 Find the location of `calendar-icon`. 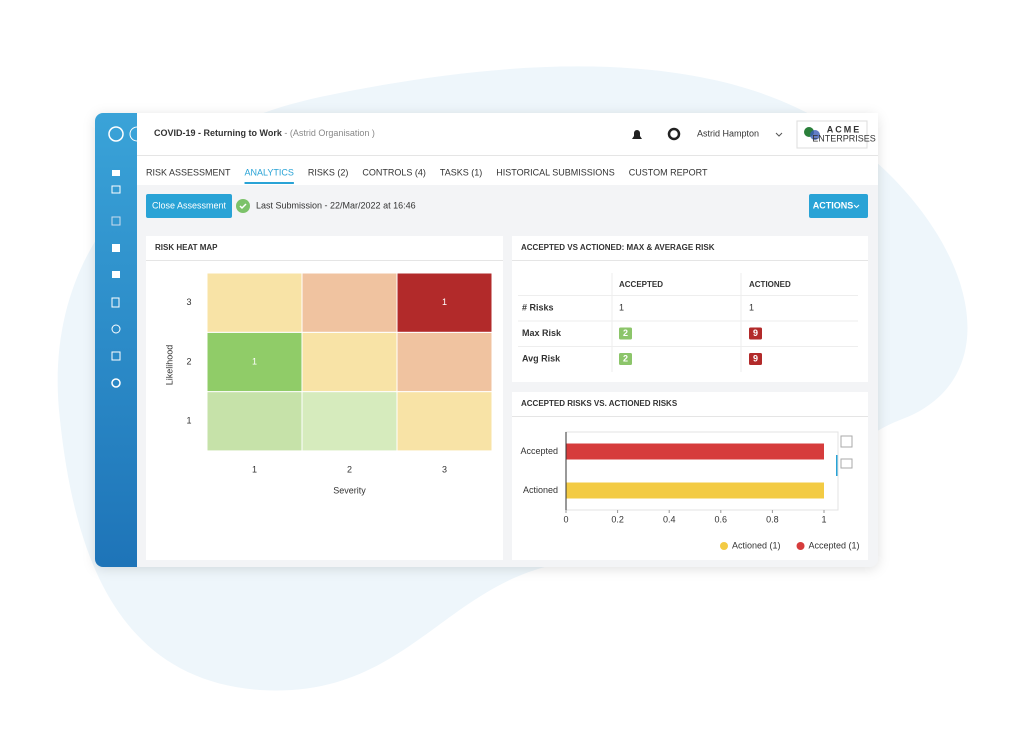

calendar-icon is located at coordinates (116, 189).